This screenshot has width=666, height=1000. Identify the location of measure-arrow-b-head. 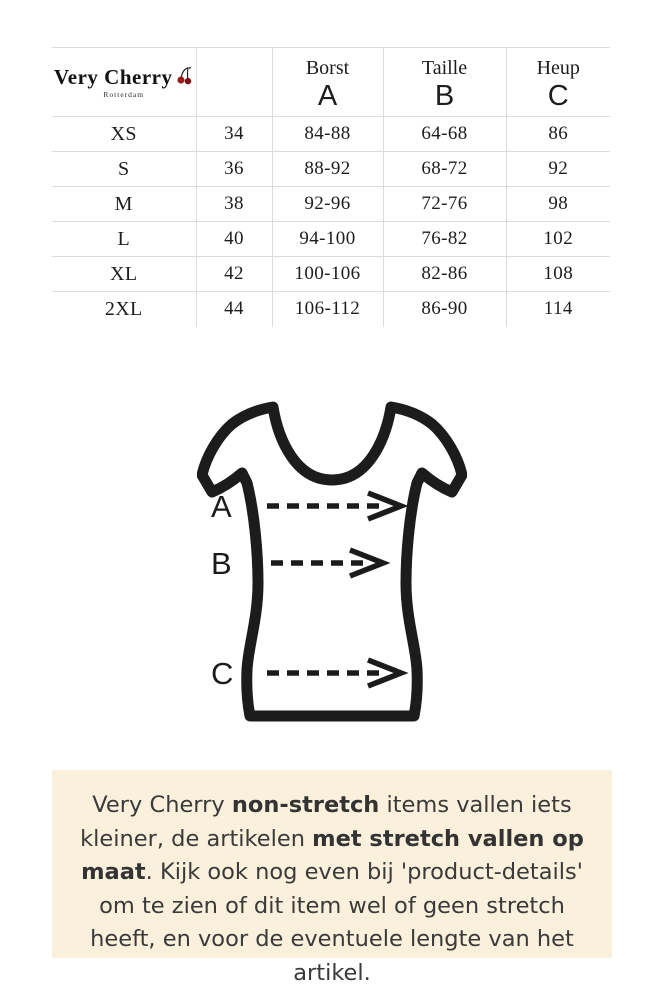
(369, 563).